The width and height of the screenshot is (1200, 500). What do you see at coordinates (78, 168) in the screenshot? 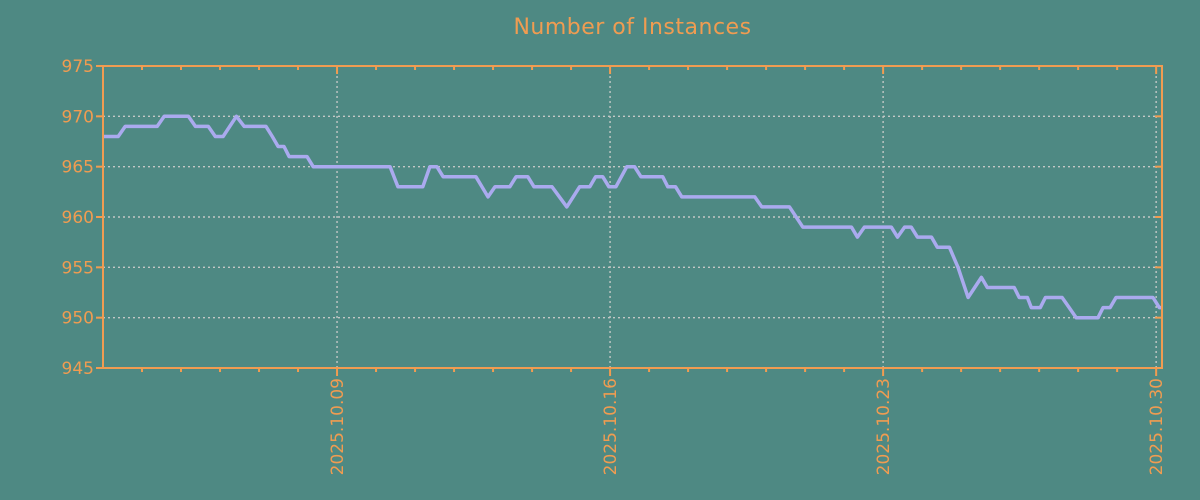
I see `y-tick-label: 965` at bounding box center [78, 168].